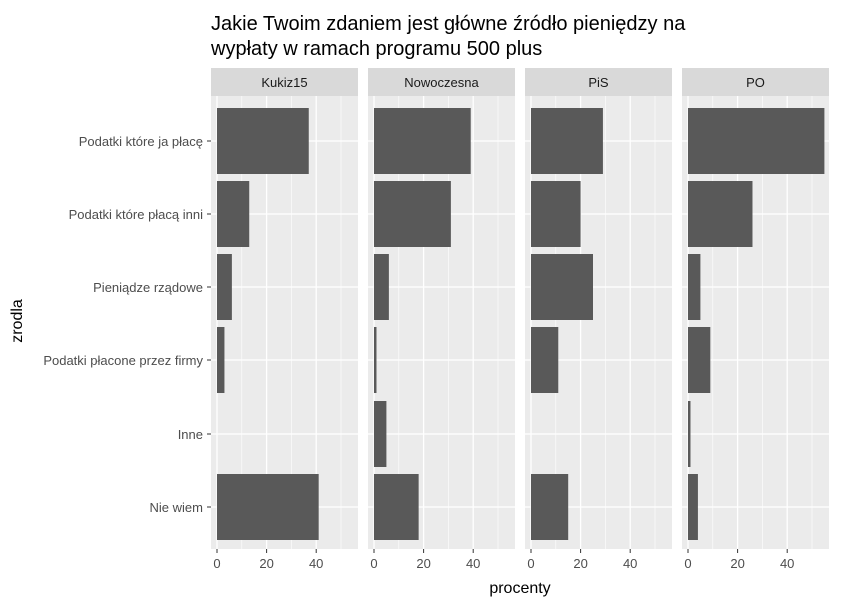  I want to click on y-tick-label: Nie wiem, so click(176, 507).